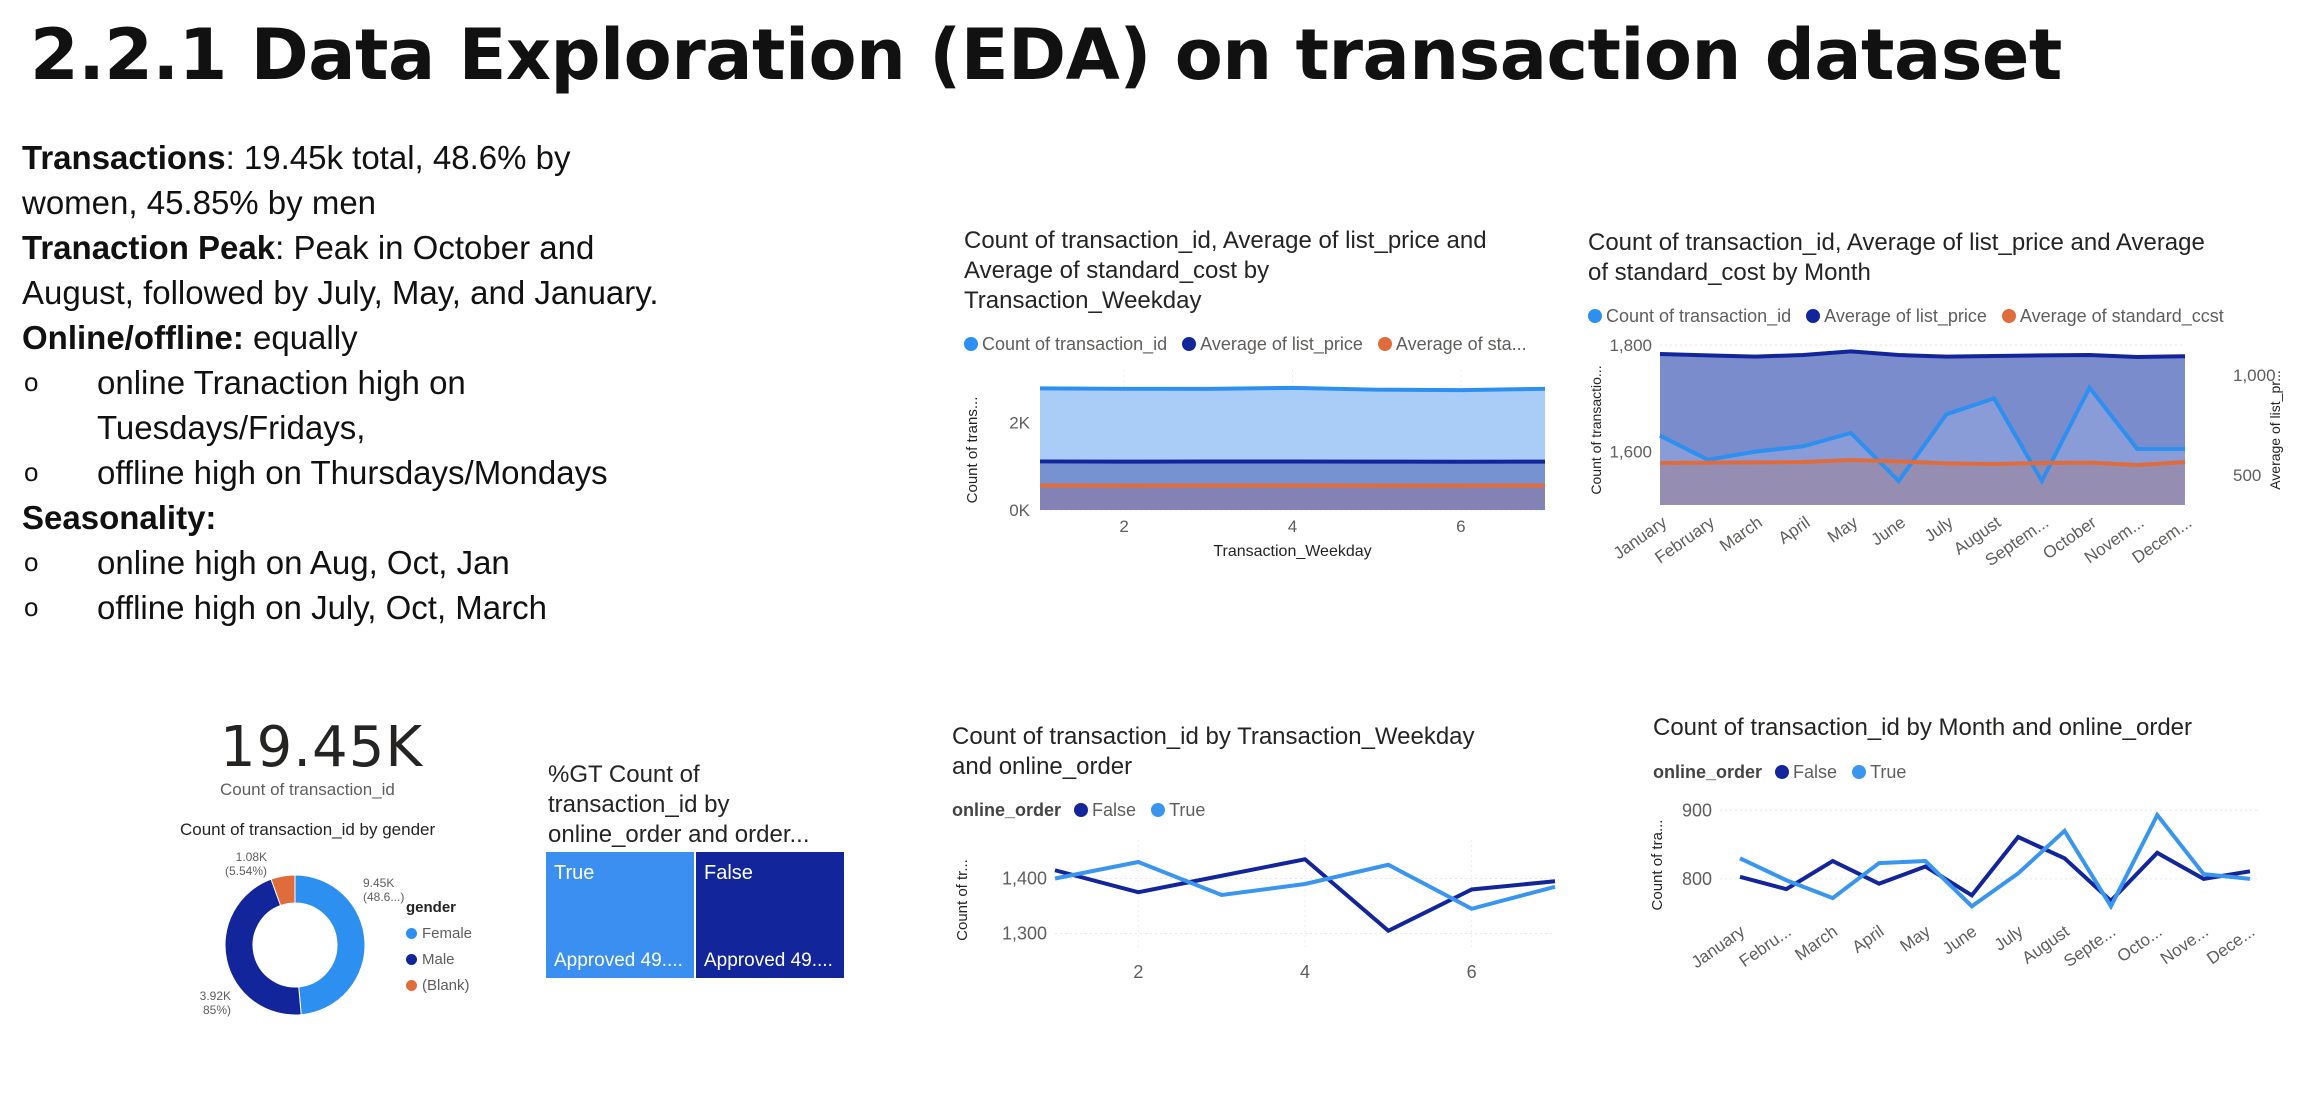  What do you see at coordinates (439, 986) in the screenshot?
I see `legend-item-blank: (Blank)` at bounding box center [439, 986].